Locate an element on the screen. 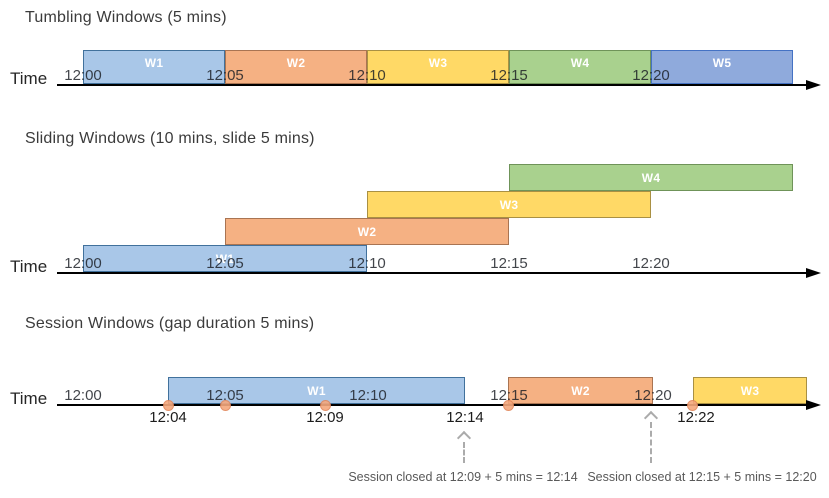  tumbling-time-axis-label: Time is located at coordinates (29, 78).